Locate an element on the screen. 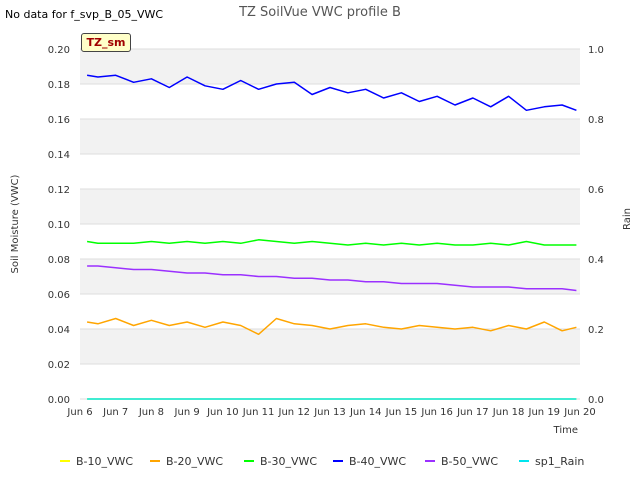  y-tick-label: 0.18 is located at coordinates (59, 85).